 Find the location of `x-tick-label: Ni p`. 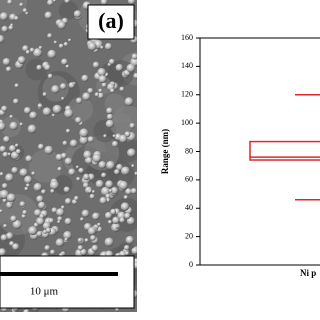

x-tick-label: Ni p is located at coordinates (308, 273).